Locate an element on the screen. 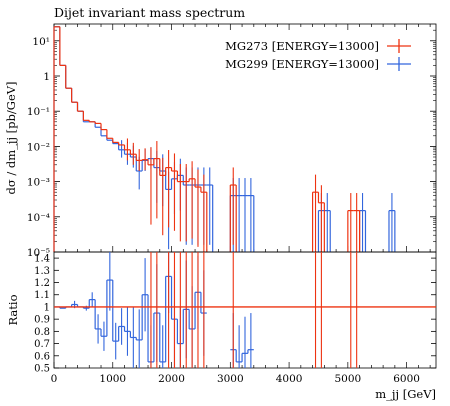 Image resolution: width=450 pixels, height=406 pixels. x-tick-label: 6000 is located at coordinates (406, 379).